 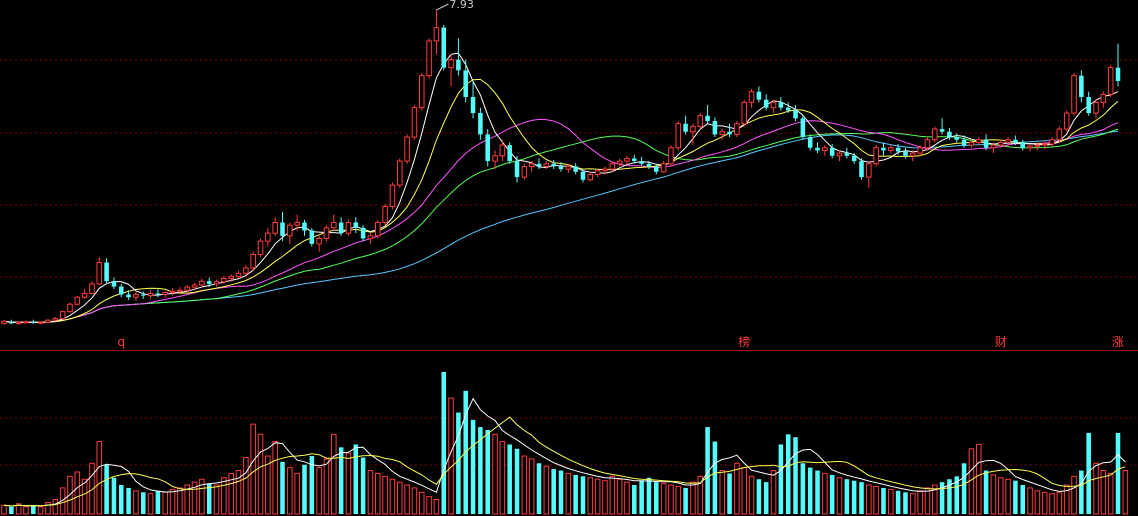 What do you see at coordinates (121, 342) in the screenshot?
I see `event-marker: q` at bounding box center [121, 342].